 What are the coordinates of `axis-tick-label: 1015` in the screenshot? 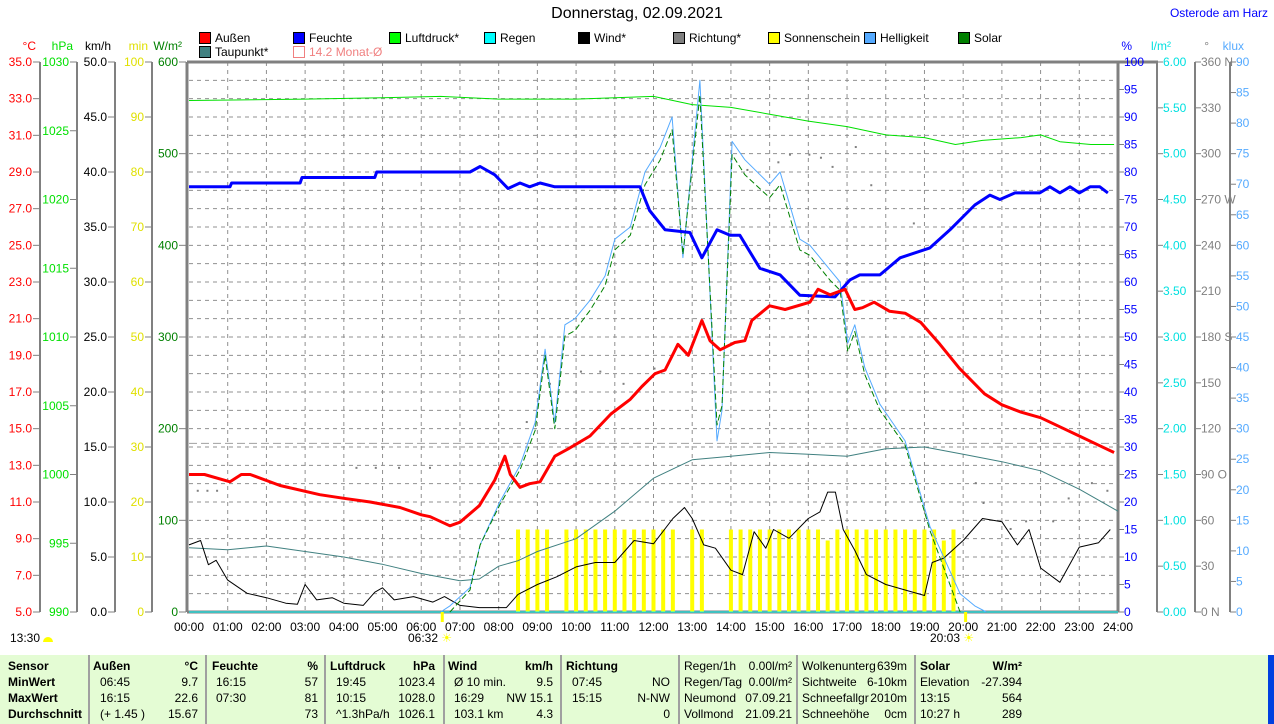 It's located at (55, 268).